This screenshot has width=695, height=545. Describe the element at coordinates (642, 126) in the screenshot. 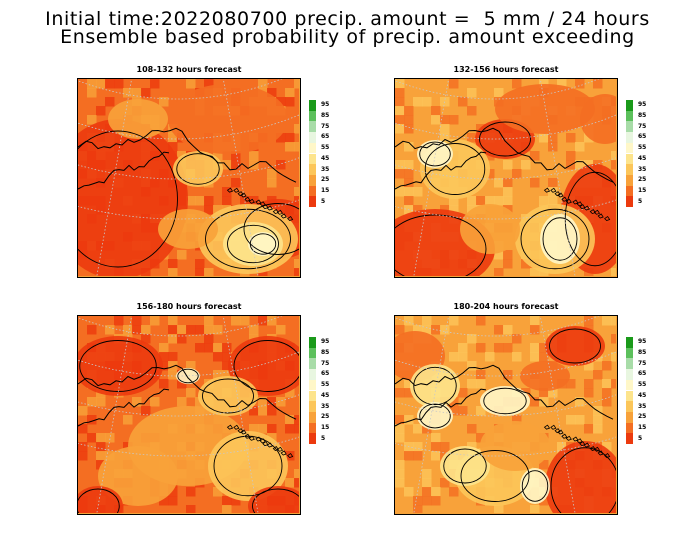

I see `legend-label: 75` at that location.